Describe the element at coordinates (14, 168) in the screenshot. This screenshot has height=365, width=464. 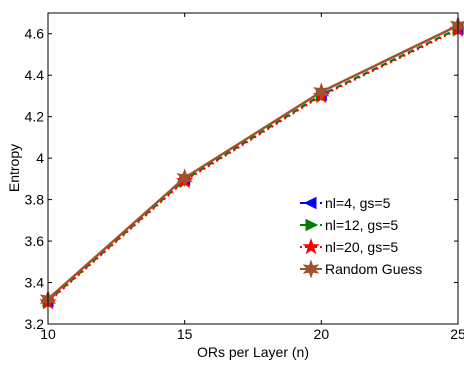
I see `y-axis-label: Entropy` at that location.